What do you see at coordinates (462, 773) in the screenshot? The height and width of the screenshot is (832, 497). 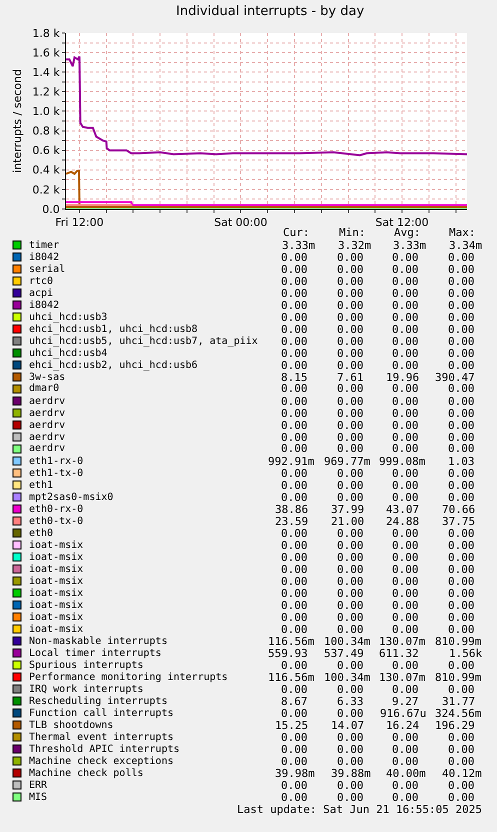 I see `text: 40.12m` at bounding box center [462, 773].